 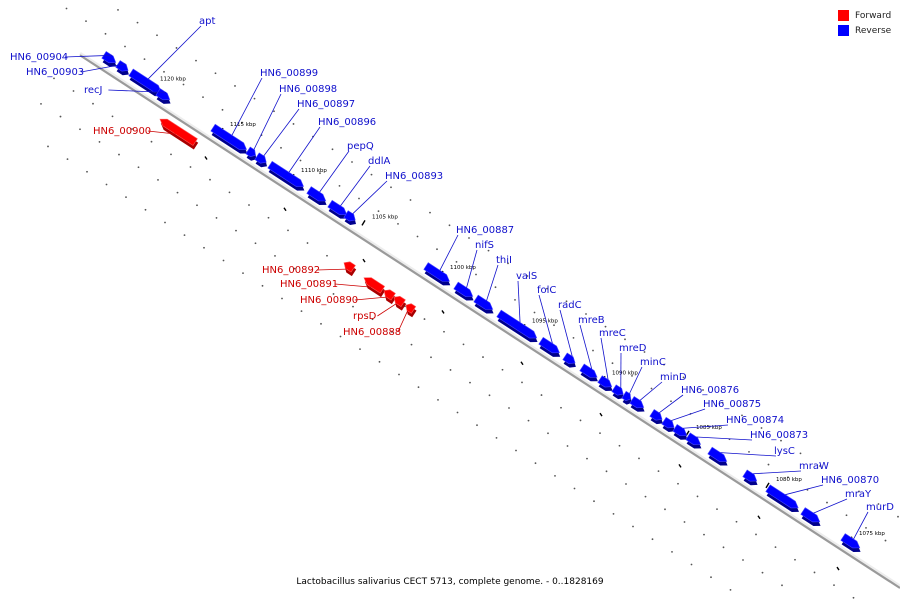 I want to click on gene-pepQ, so click(x=316, y=196).